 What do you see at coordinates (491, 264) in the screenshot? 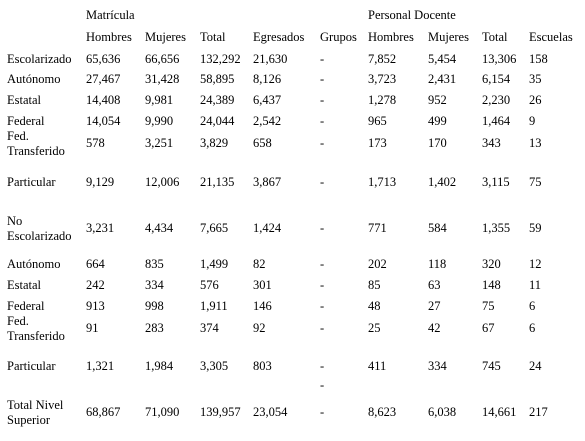
I see `cell-docente-total: 320` at bounding box center [491, 264].